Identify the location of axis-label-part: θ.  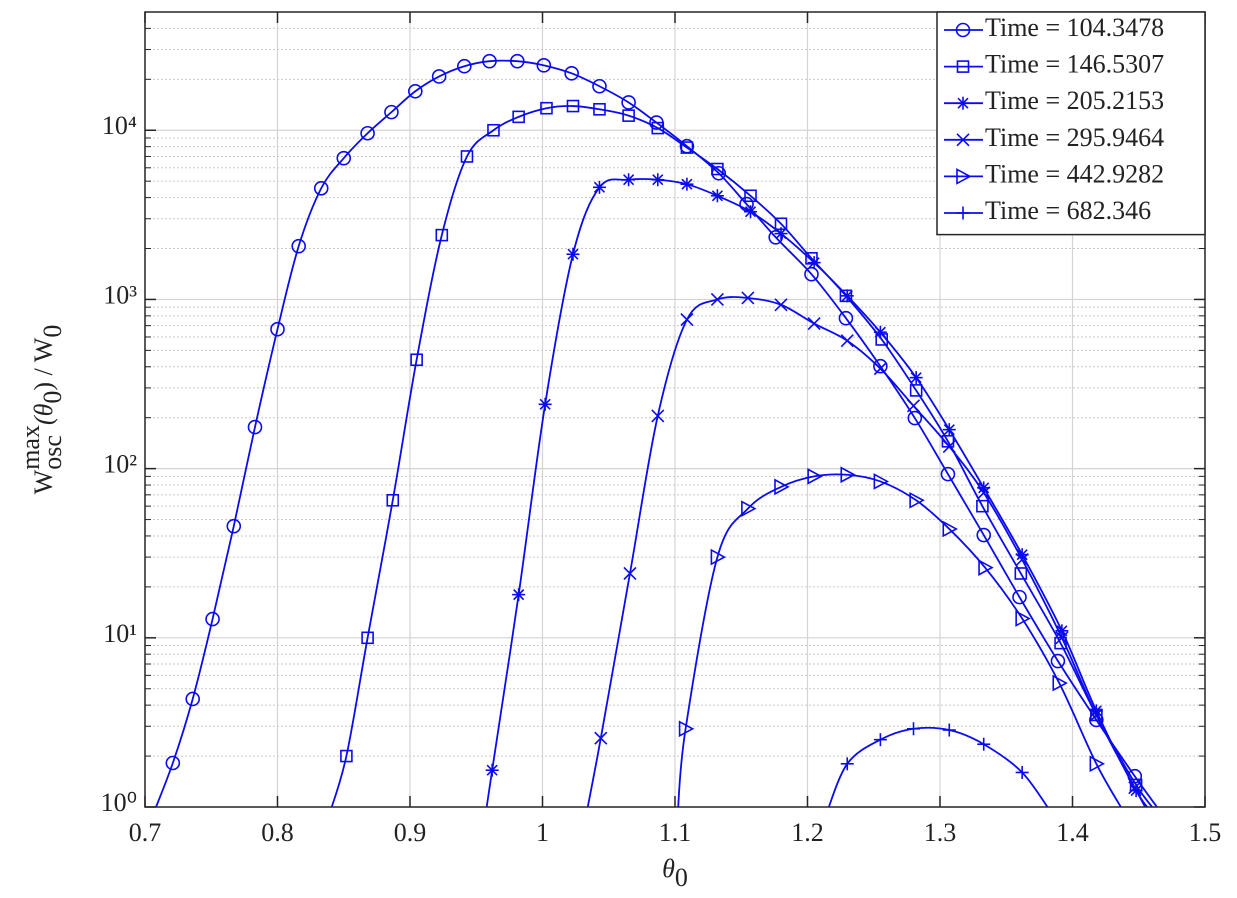
(668, 868).